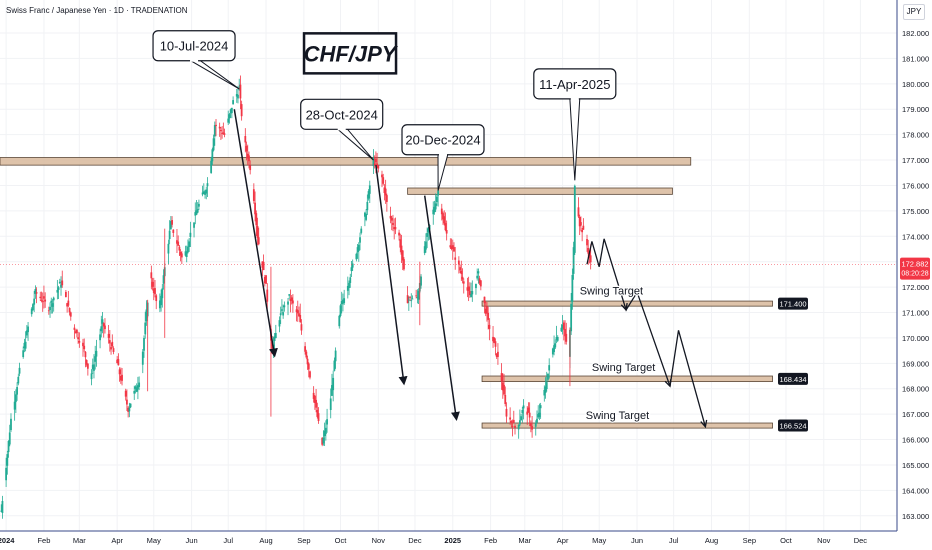 The image size is (932, 550). What do you see at coordinates (915, 389) in the screenshot?
I see `y-tick-label: 168.000` at bounding box center [915, 389].